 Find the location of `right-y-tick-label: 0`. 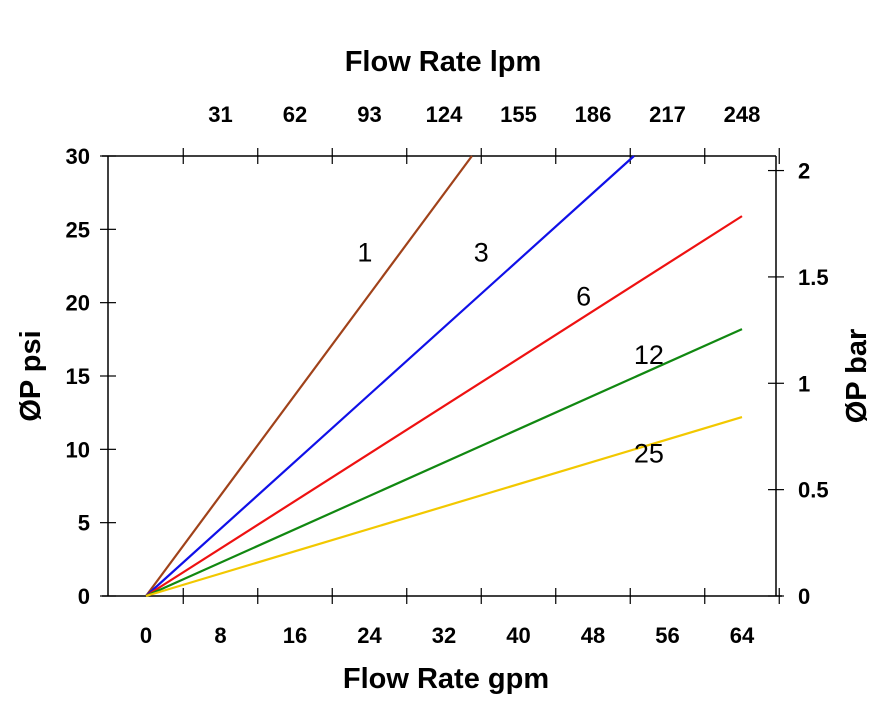

right-y-tick-label: 0 is located at coordinates (804, 596).